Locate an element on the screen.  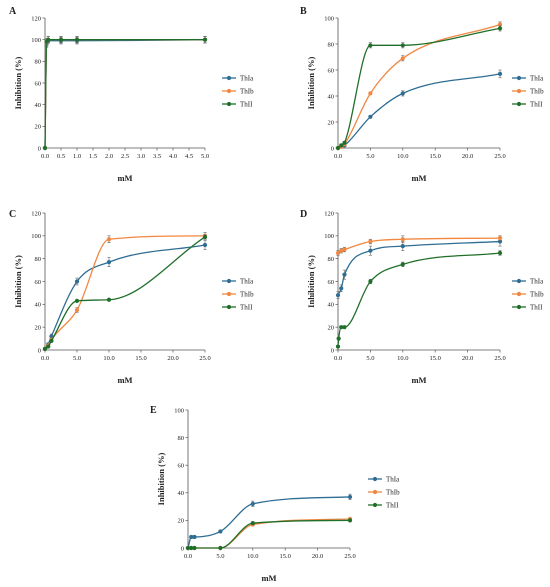
panel-letter: E is located at coordinates (153, 410).